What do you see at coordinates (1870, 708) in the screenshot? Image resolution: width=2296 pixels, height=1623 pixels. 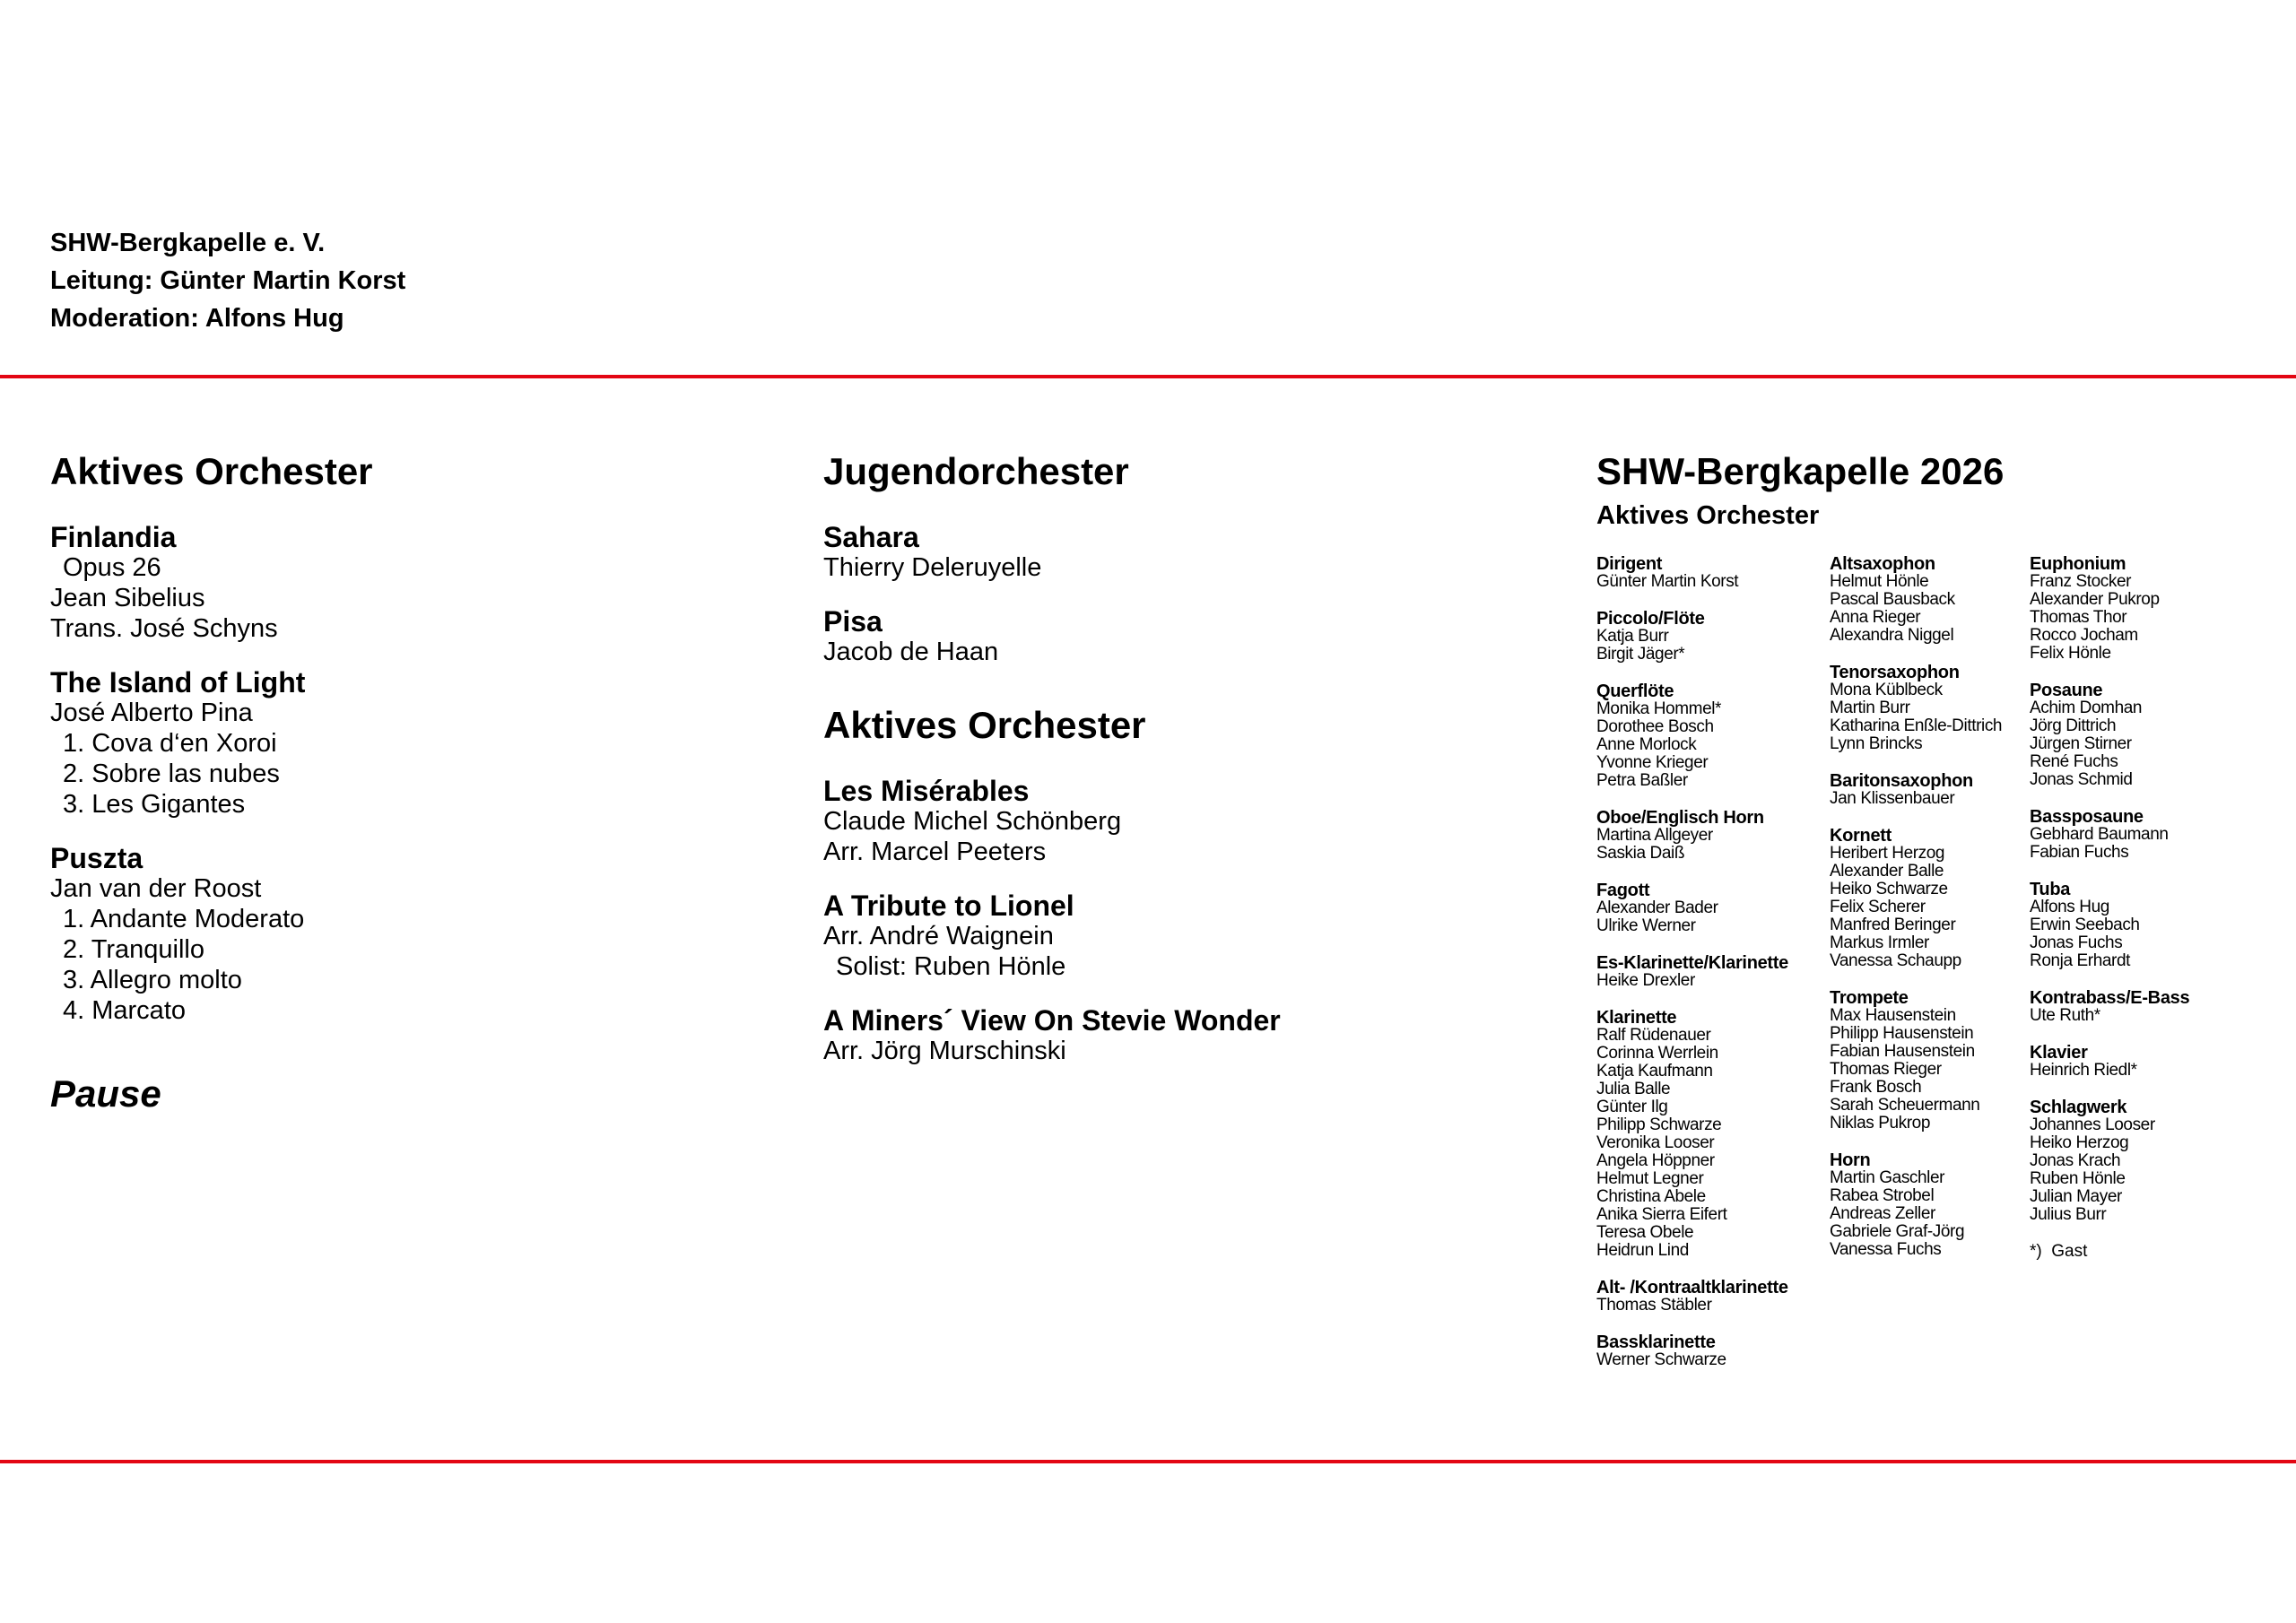 I see `musician-name: Martin Burr` at bounding box center [1870, 708].